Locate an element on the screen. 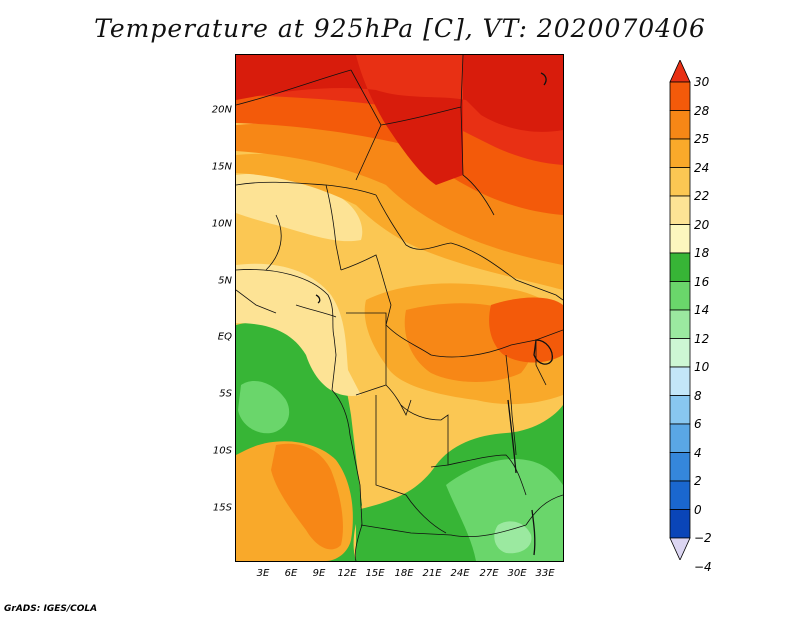 The image size is (800, 618). colorbar-segment--2 is located at coordinates (680, 524).